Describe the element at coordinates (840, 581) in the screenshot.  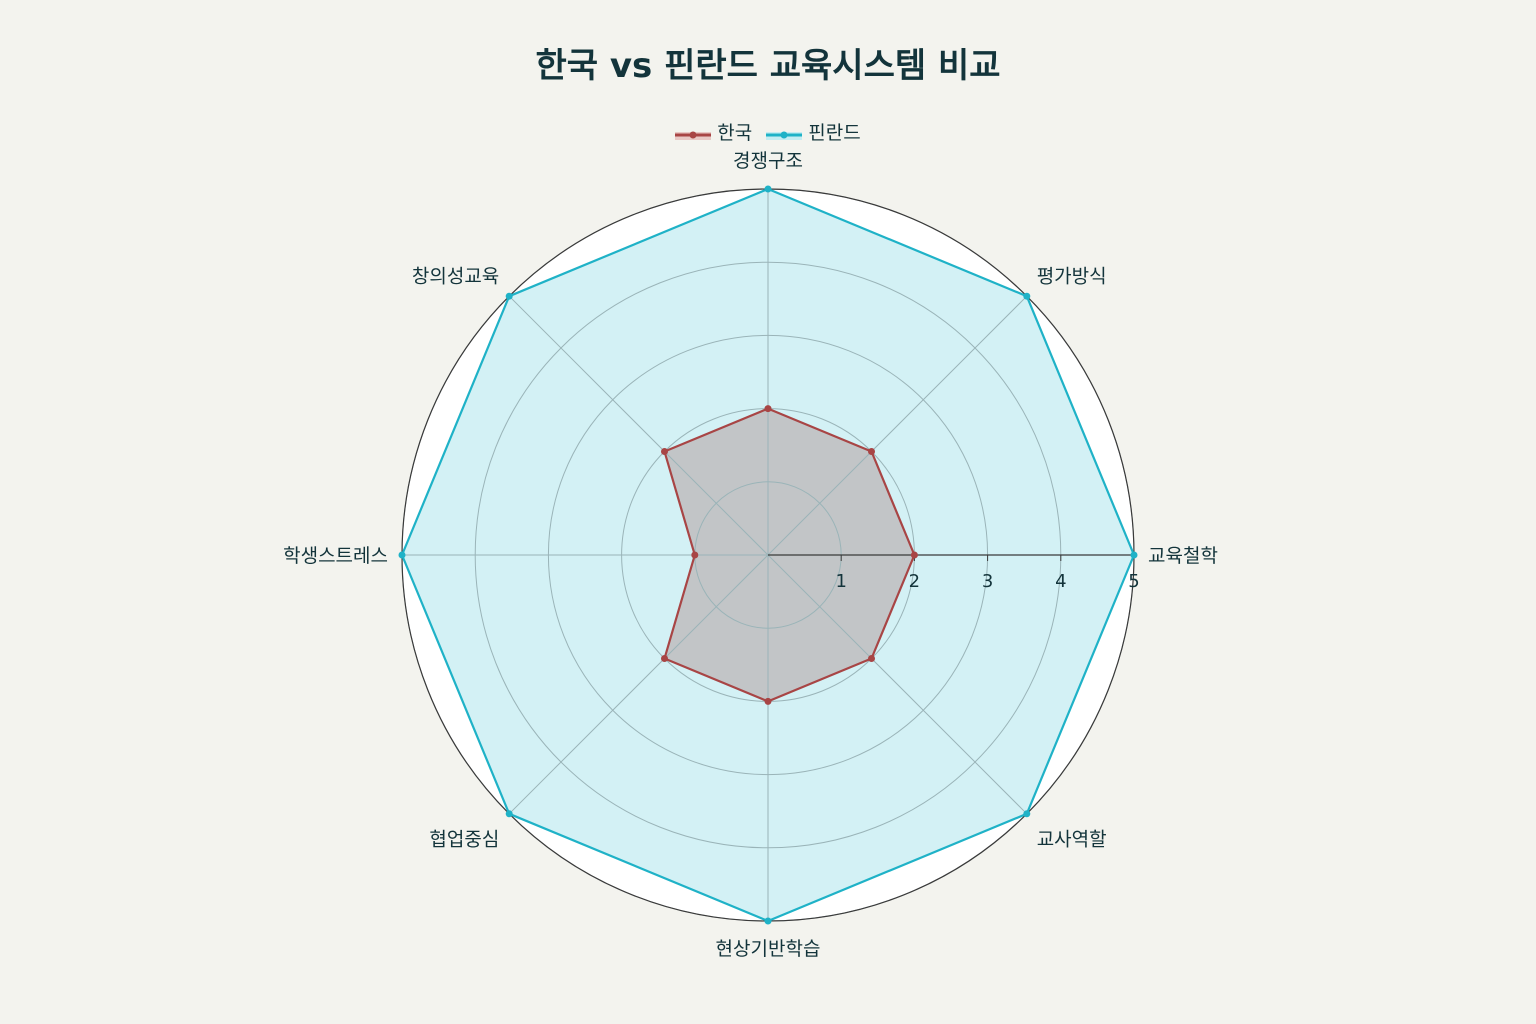
I see `radial-tick-label-1: 1` at that location.